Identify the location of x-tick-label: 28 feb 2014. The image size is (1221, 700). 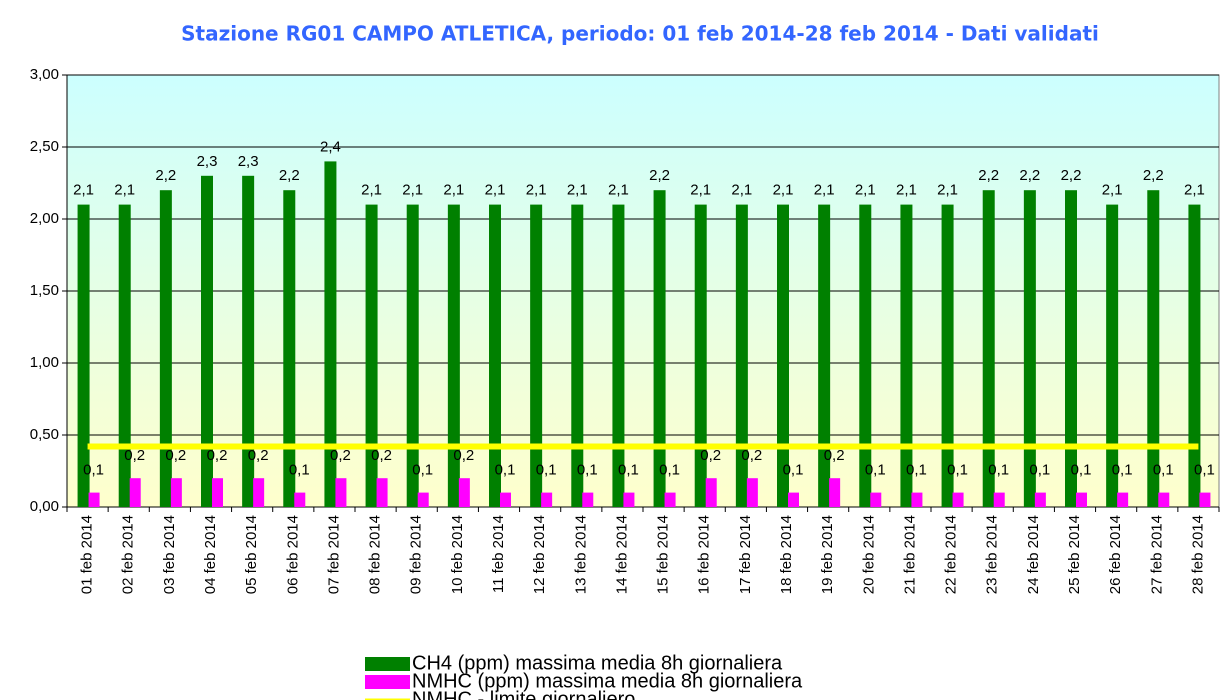
(1197, 554).